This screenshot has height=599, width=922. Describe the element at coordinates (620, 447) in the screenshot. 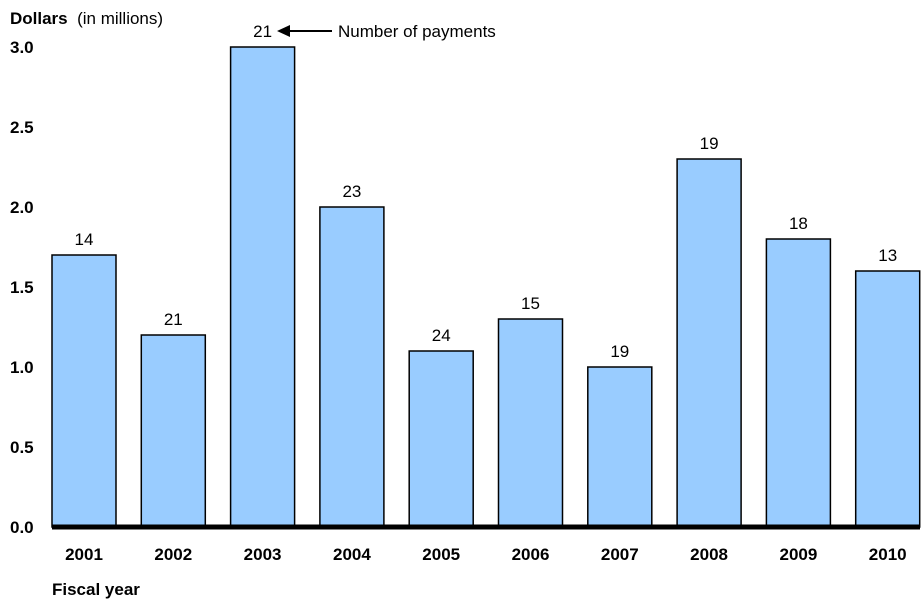

I see `bar-2007` at that location.